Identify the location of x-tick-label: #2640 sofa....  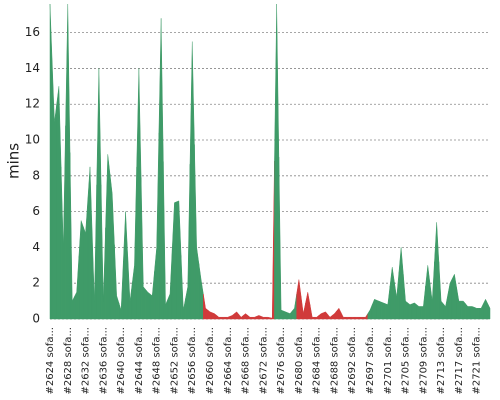
(121, 361).